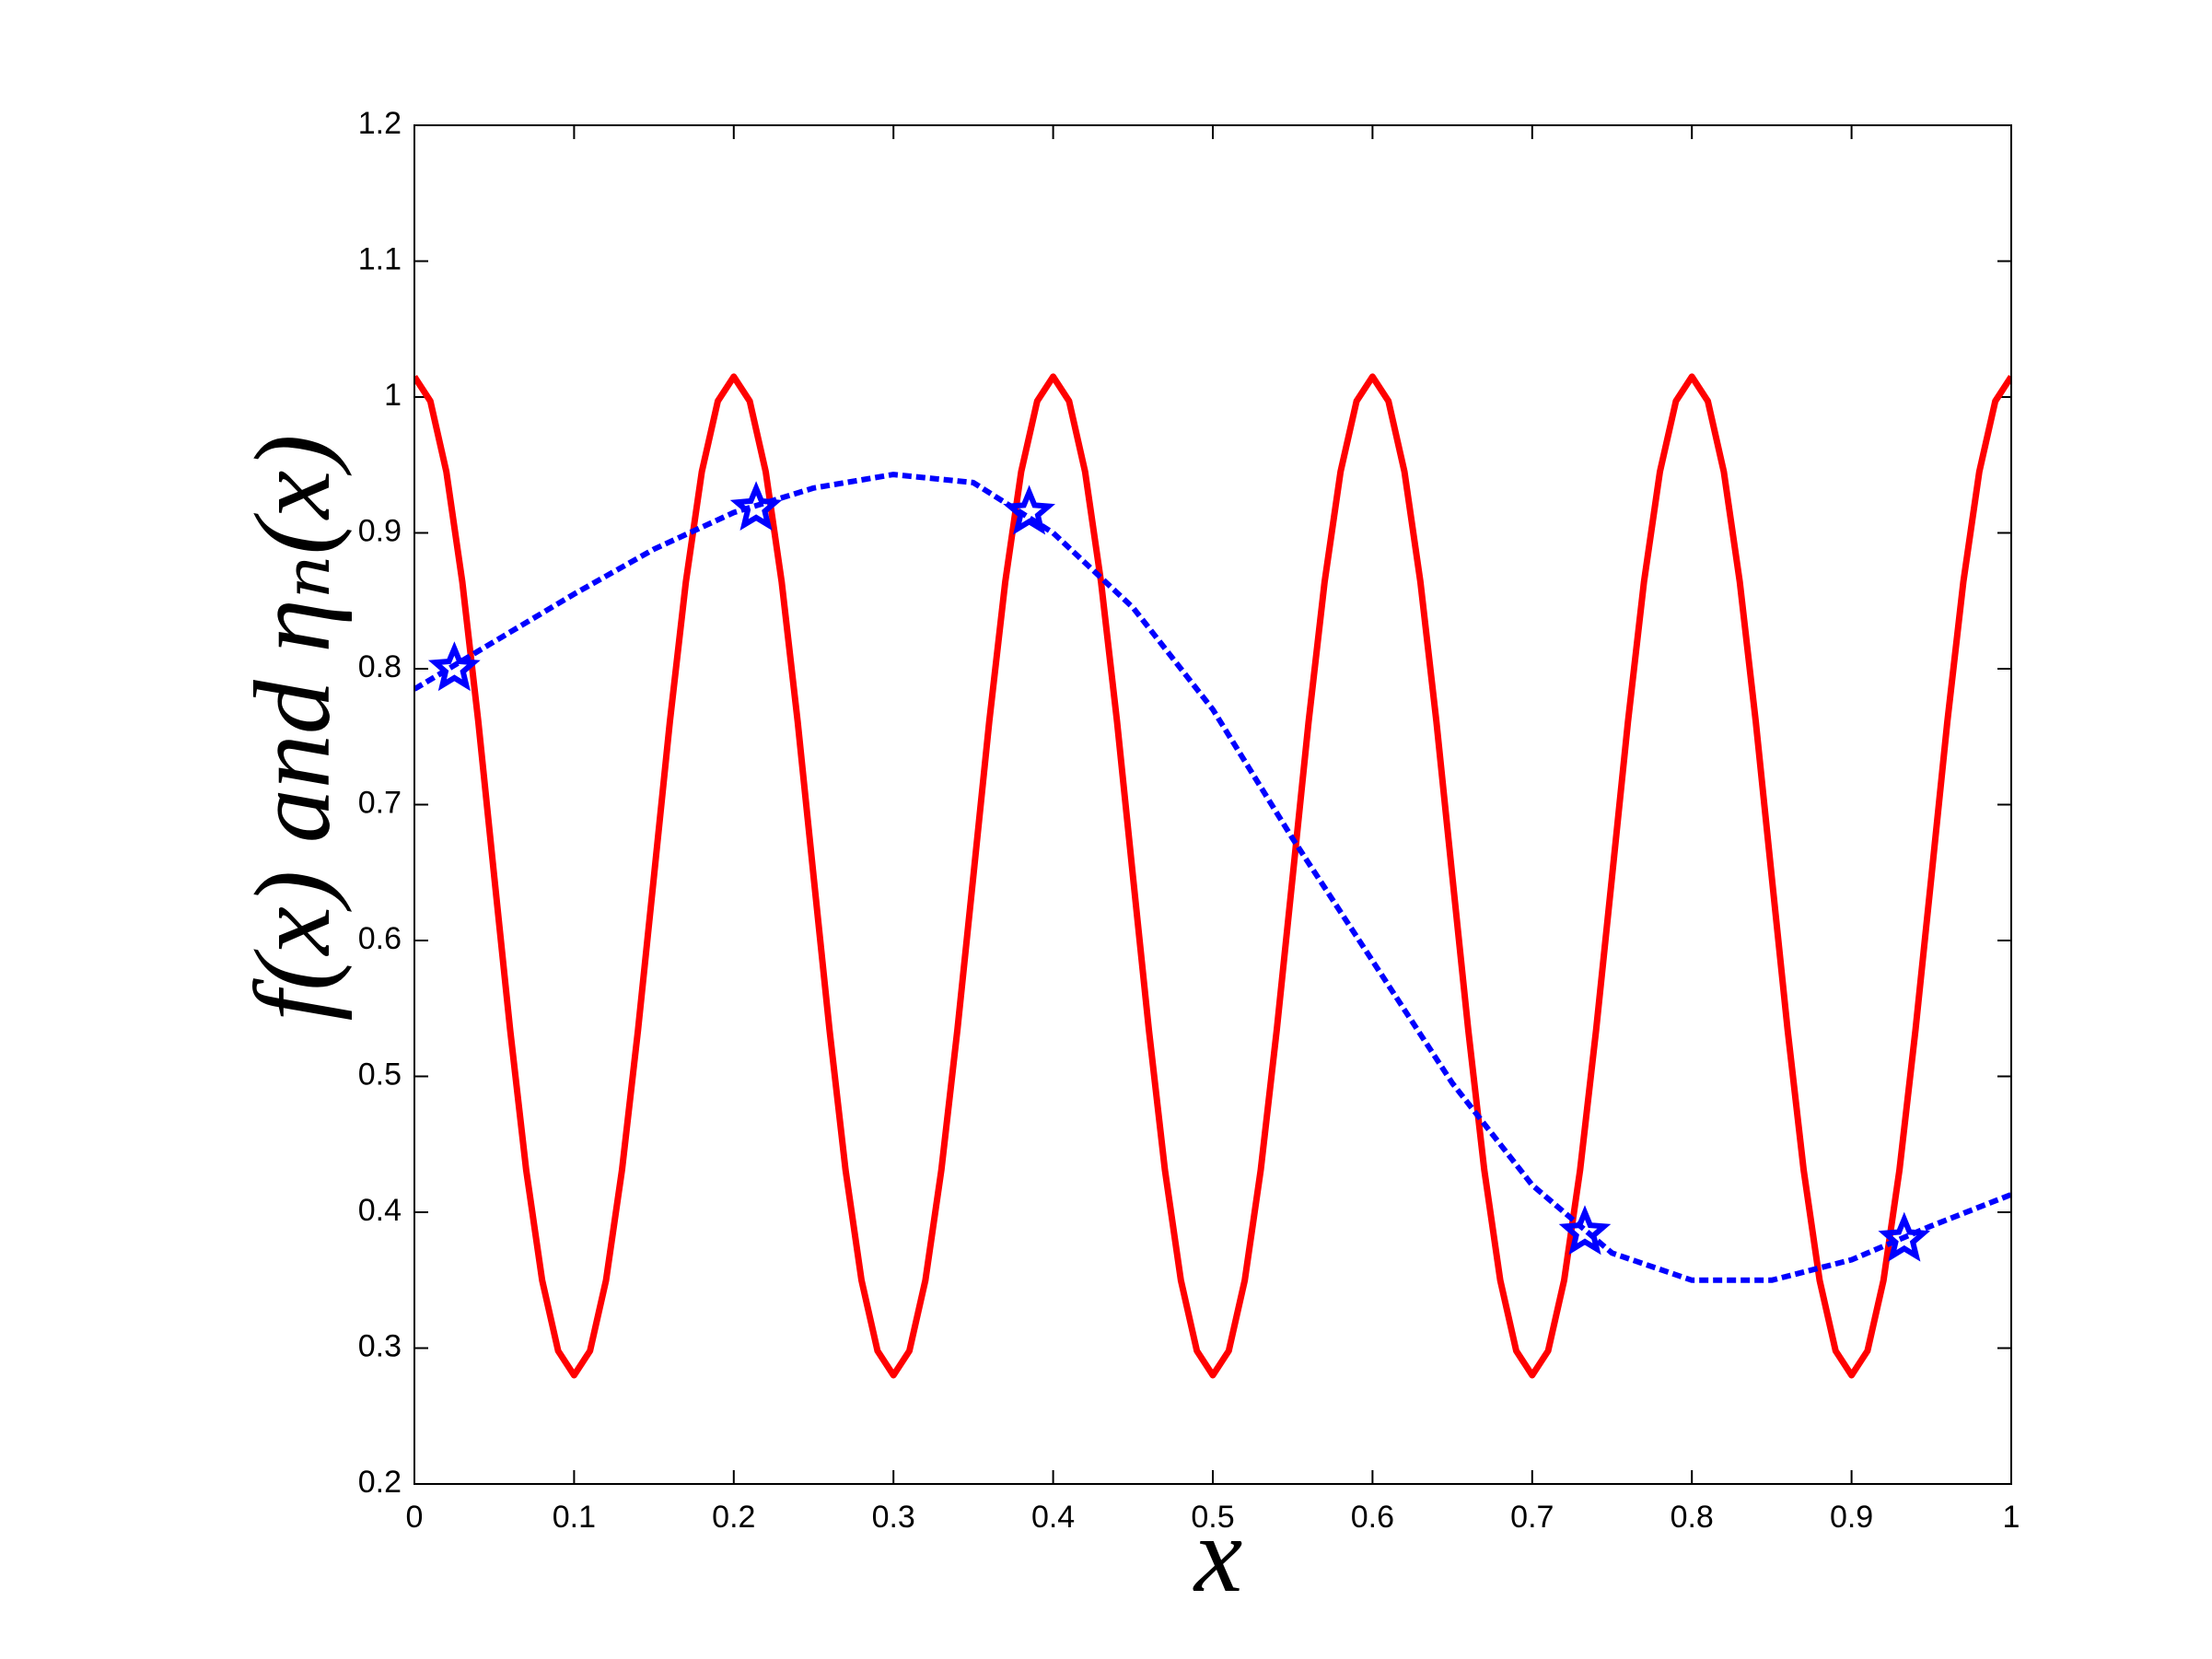  What do you see at coordinates (380, 123) in the screenshot?
I see `y-tick-label: 1.2` at bounding box center [380, 123].